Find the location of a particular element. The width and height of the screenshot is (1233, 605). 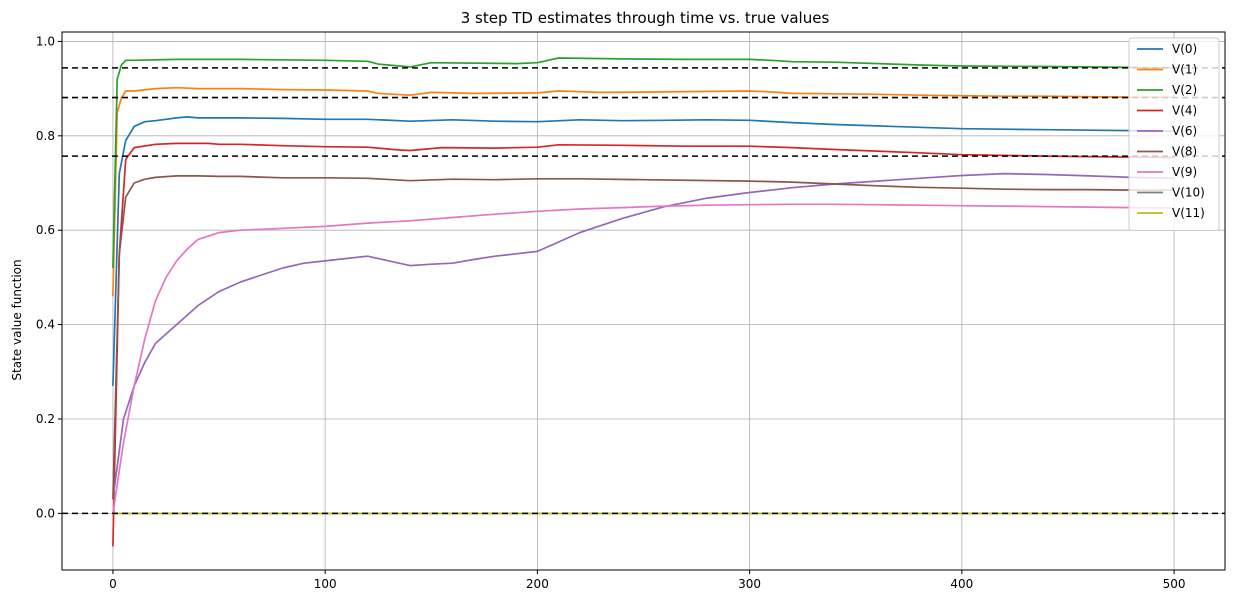

x-tick-label: 400 is located at coordinates (961, 584).